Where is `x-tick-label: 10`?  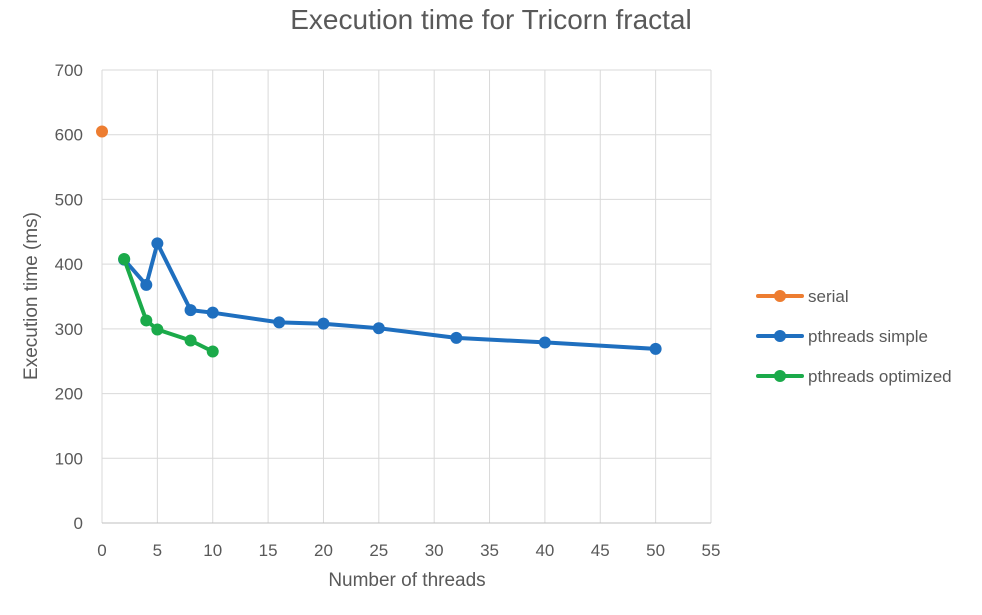 x-tick-label: 10 is located at coordinates (212, 550).